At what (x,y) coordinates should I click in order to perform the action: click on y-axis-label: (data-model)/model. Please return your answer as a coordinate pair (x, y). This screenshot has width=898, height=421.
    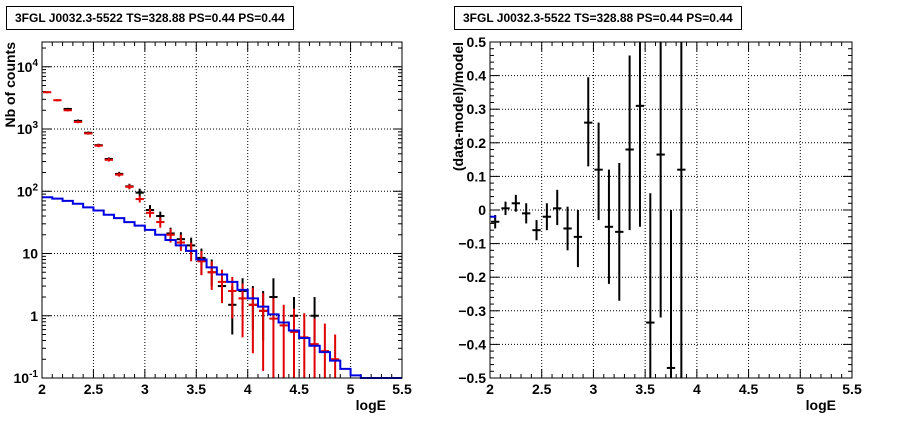
    Looking at the image, I should click on (458, 106).